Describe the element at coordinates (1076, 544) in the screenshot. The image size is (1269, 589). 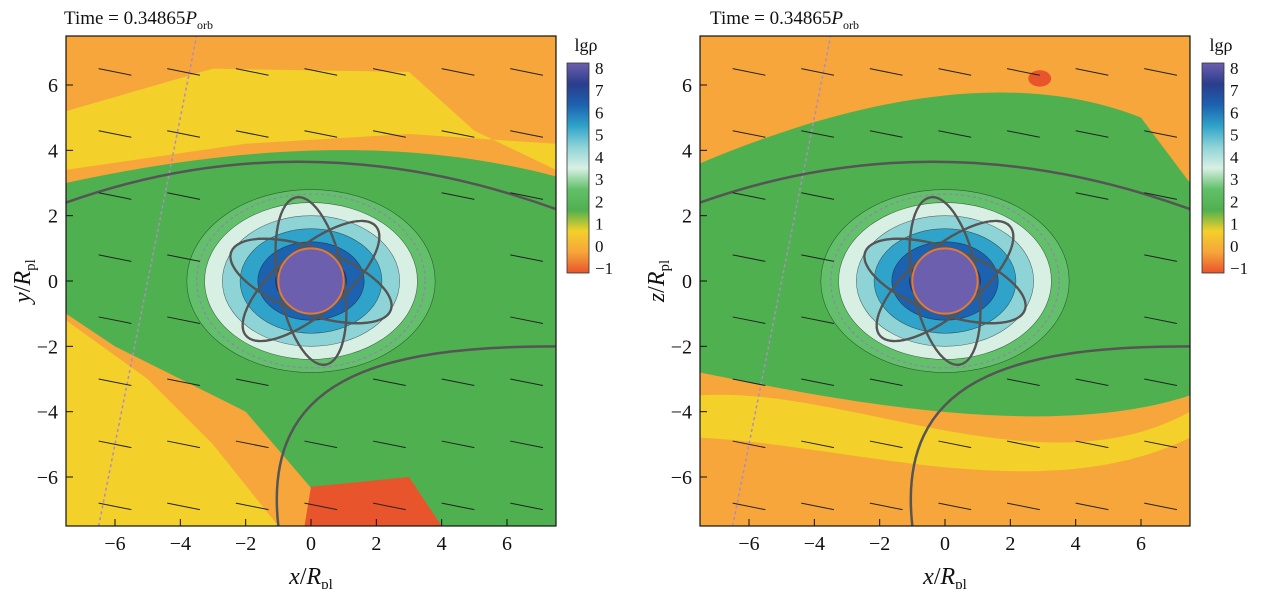
I see `x-tick-label: 4` at that location.